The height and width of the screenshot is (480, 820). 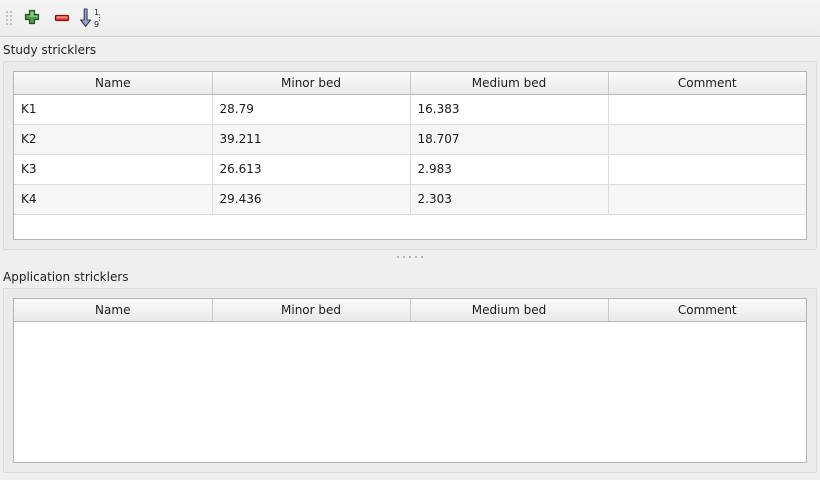 I want to click on sort-descending-icon: 1 ⋮ 9, so click(x=92, y=18).